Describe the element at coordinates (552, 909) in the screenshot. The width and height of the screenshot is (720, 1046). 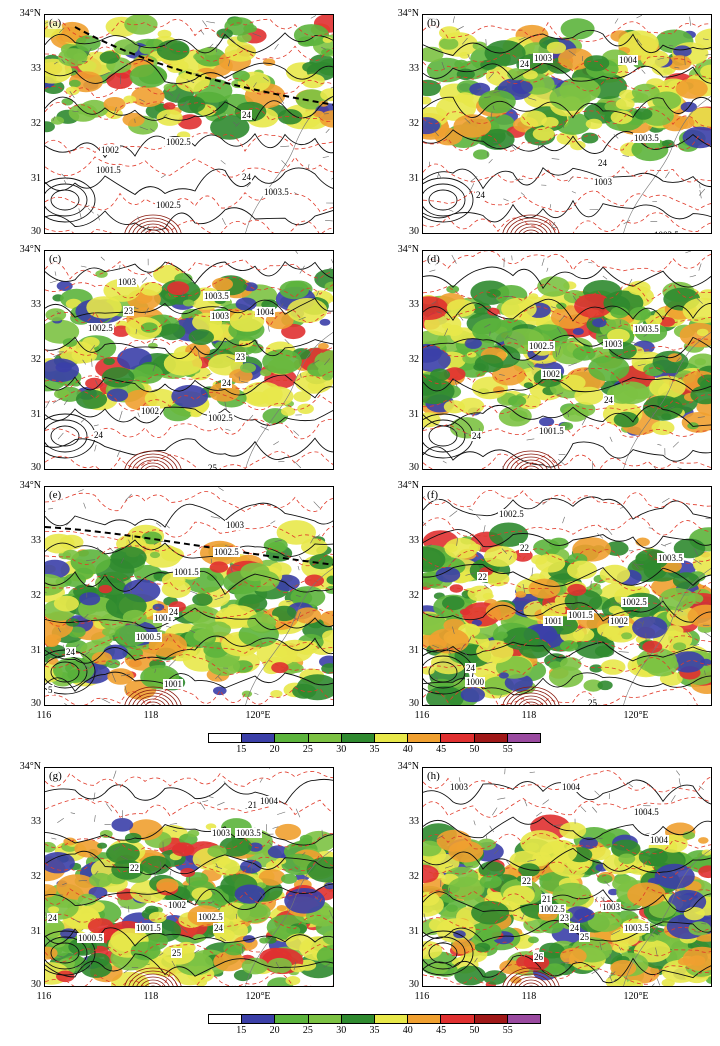
I see `pressure-contour-label: 1002.5` at that location.